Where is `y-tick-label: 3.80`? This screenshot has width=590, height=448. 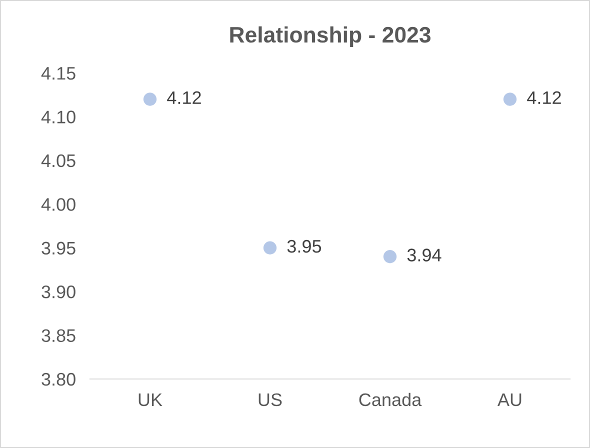
y-tick-label: 3.80 is located at coordinates (59, 379).